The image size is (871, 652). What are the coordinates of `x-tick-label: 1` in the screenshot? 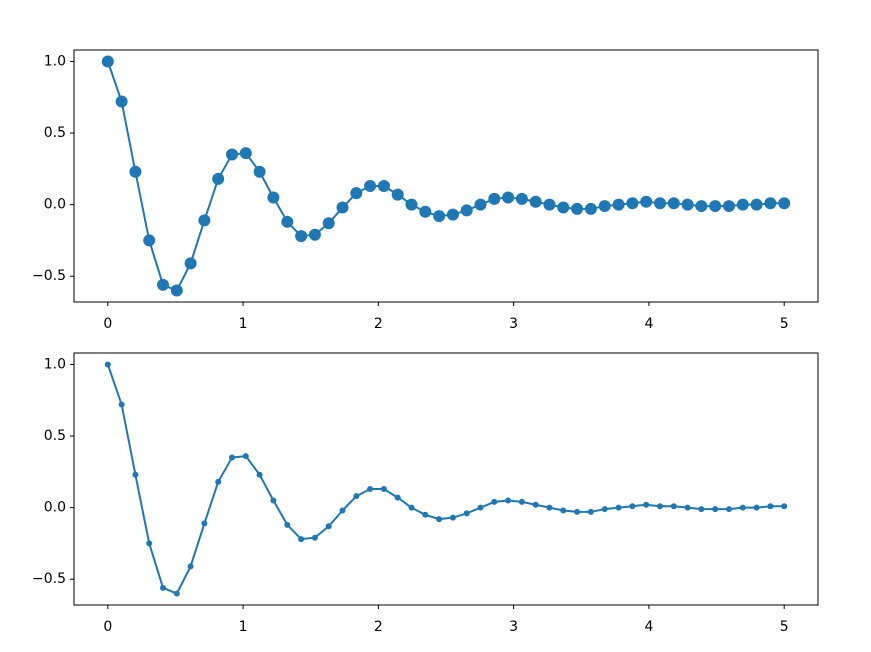 It's located at (243, 324).